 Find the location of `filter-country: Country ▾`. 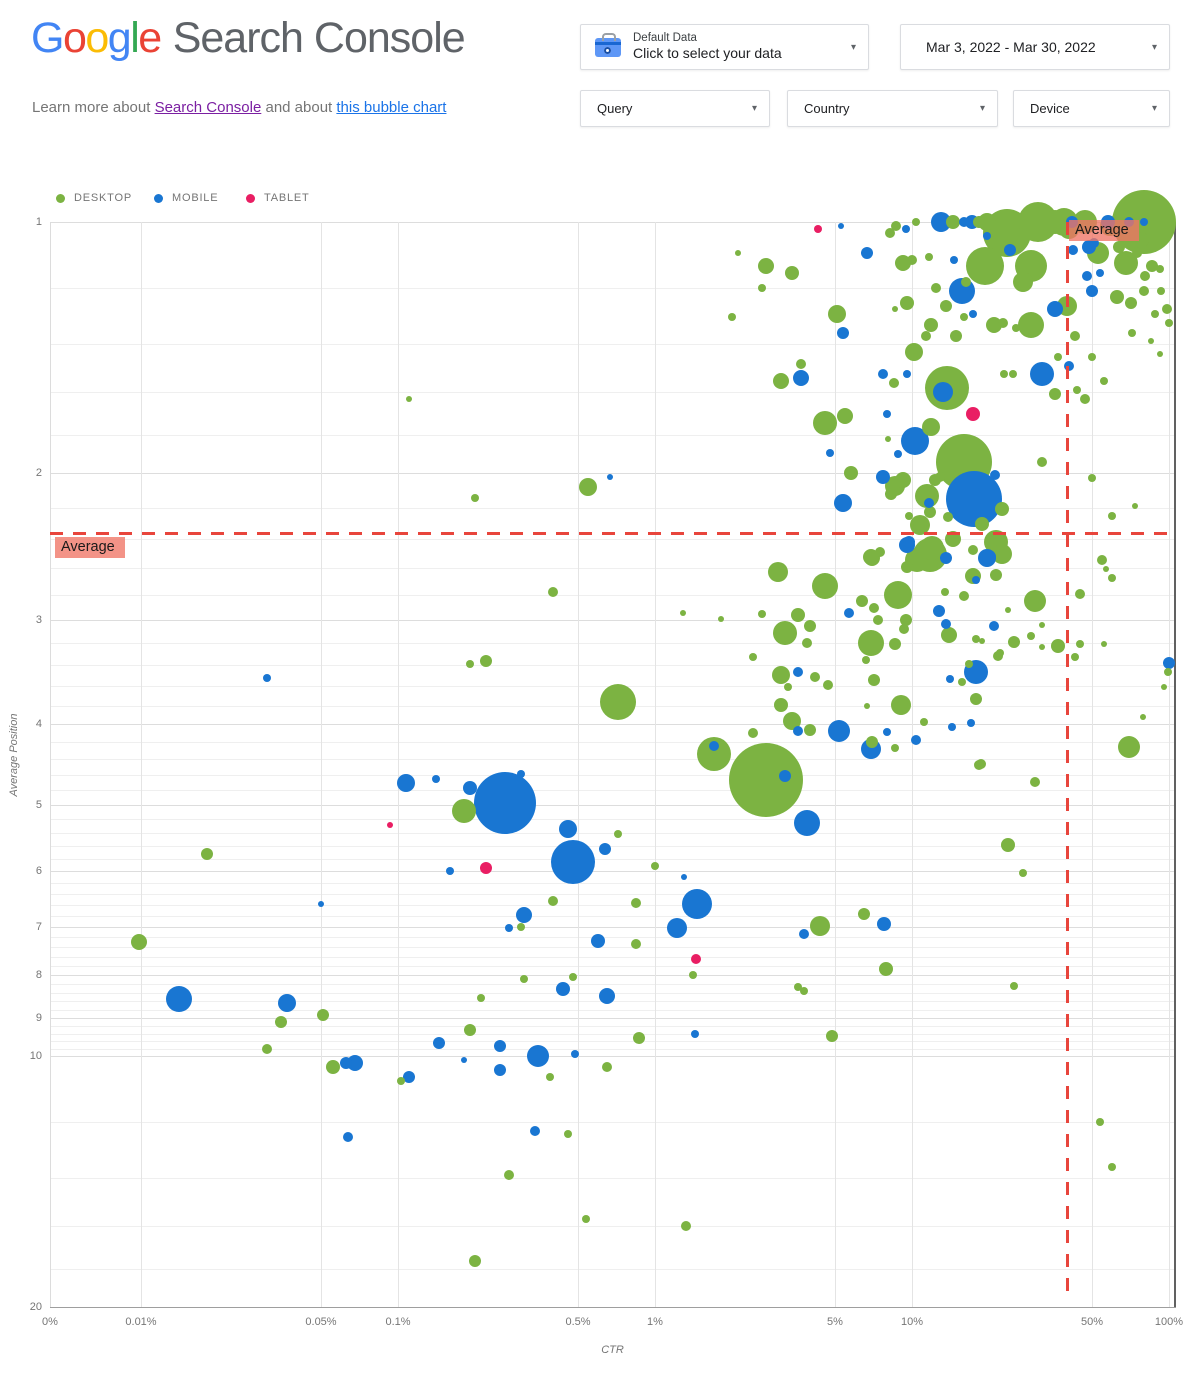

filter-country: Country ▾ is located at coordinates (892, 108).